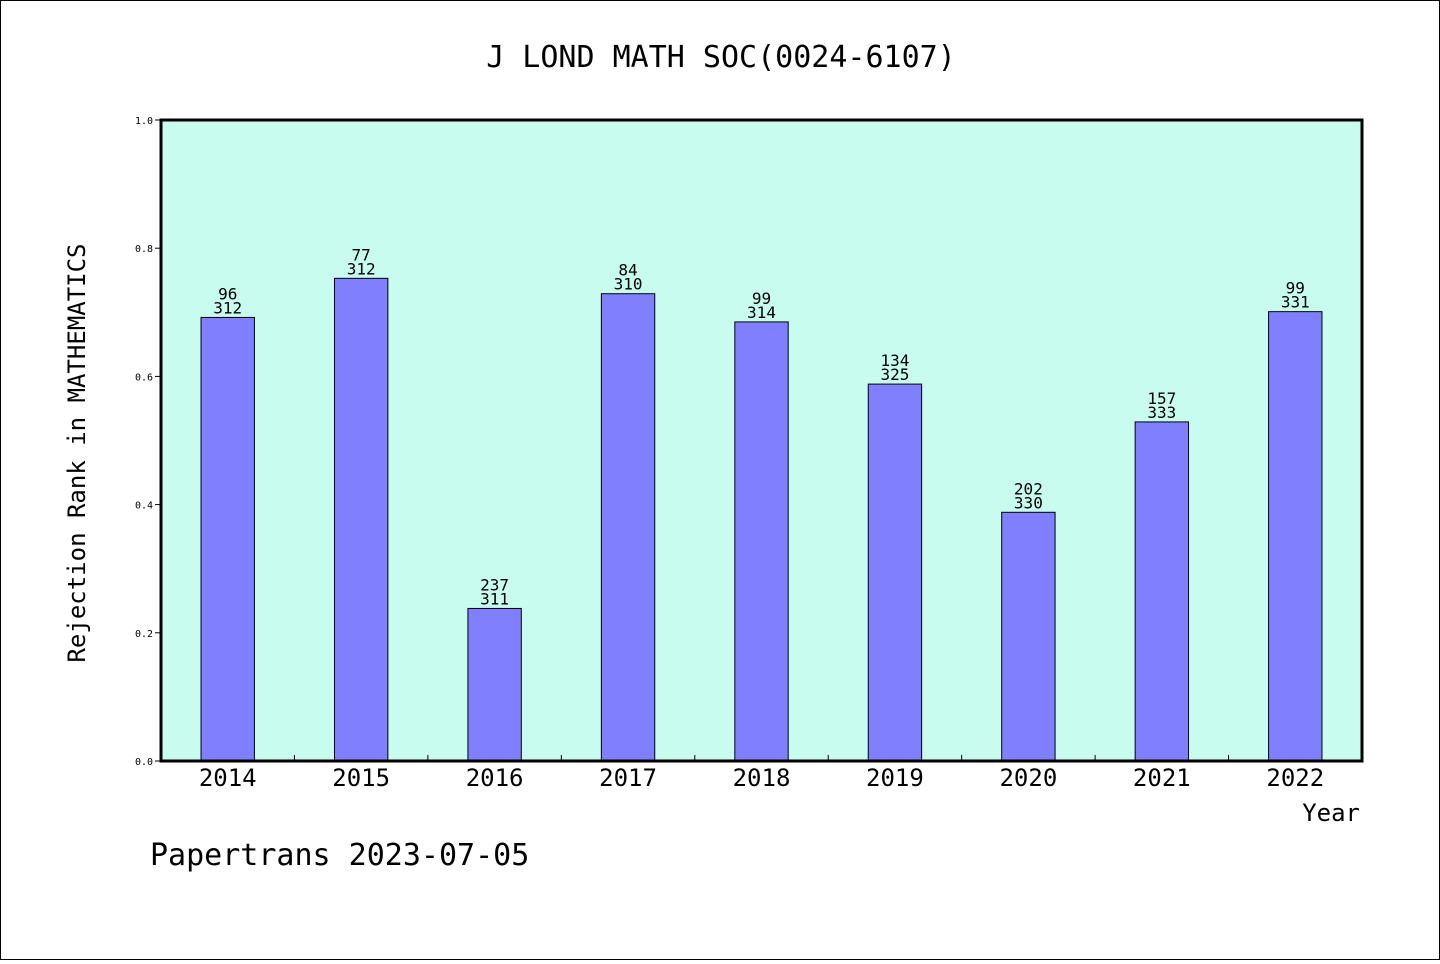 The width and height of the screenshot is (1440, 964). What do you see at coordinates (494, 584) in the screenshot?
I see `bar-label-top: 237` at bounding box center [494, 584].